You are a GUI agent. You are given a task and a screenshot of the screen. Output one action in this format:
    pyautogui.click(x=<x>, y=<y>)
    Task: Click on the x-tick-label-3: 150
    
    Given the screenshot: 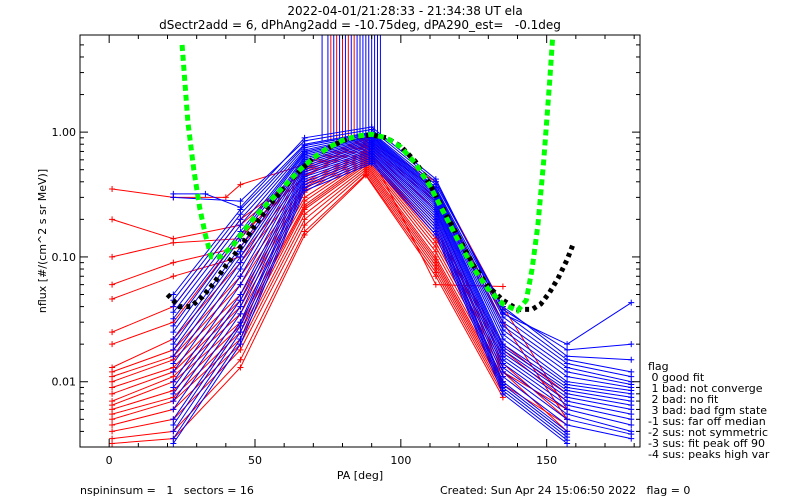 What is the action you would take?
    pyautogui.click(x=546, y=460)
    